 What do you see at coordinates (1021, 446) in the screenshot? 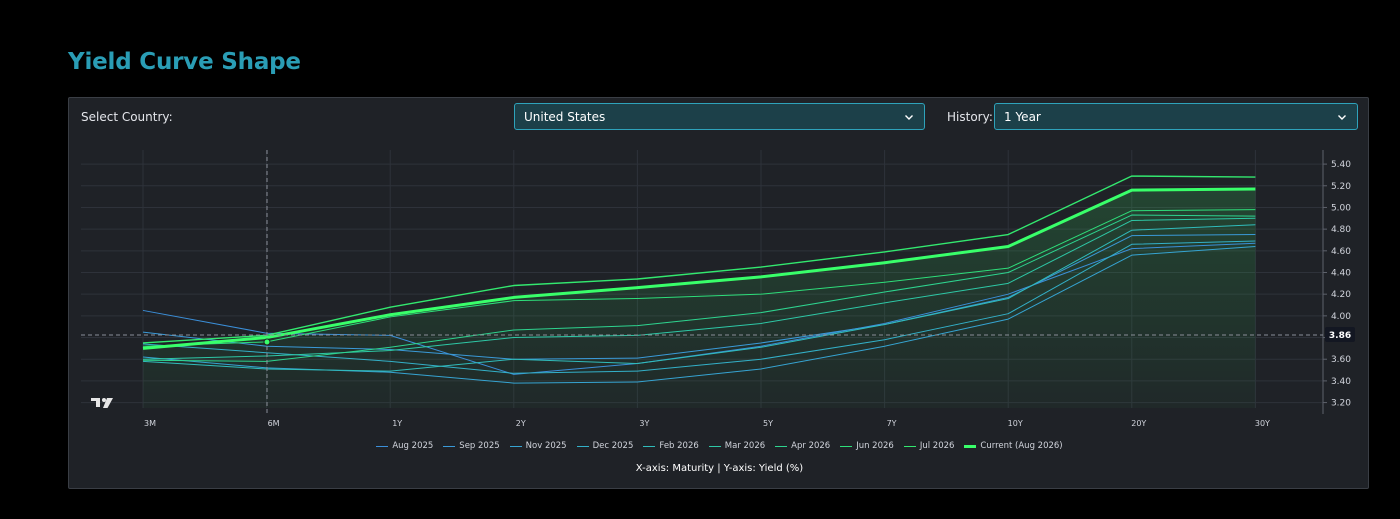
I see `legend-label: Current (Aug 2026)` at bounding box center [1021, 446].